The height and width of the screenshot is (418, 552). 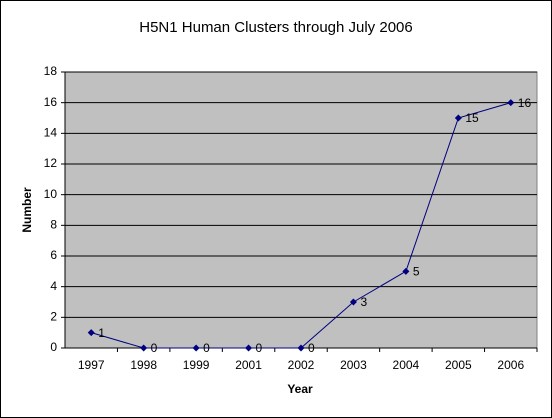 I want to click on x-tick-label: 1999, so click(x=196, y=365).